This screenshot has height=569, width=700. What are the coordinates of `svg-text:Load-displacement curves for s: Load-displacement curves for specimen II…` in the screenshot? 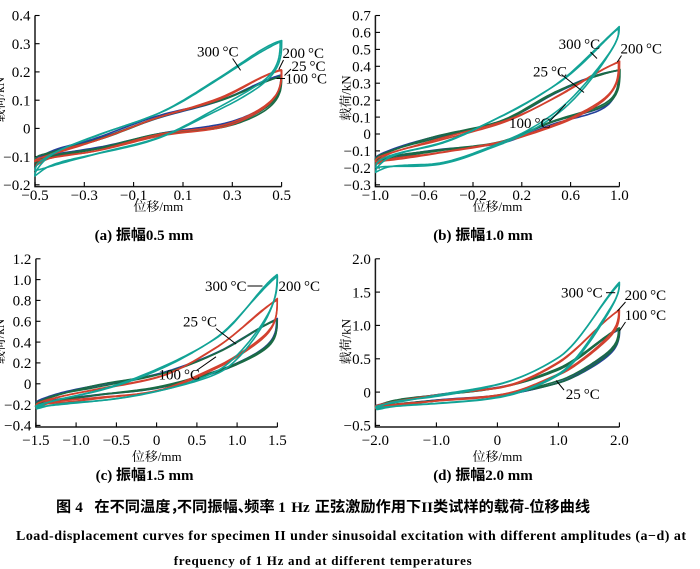 It's located at (351, 536).